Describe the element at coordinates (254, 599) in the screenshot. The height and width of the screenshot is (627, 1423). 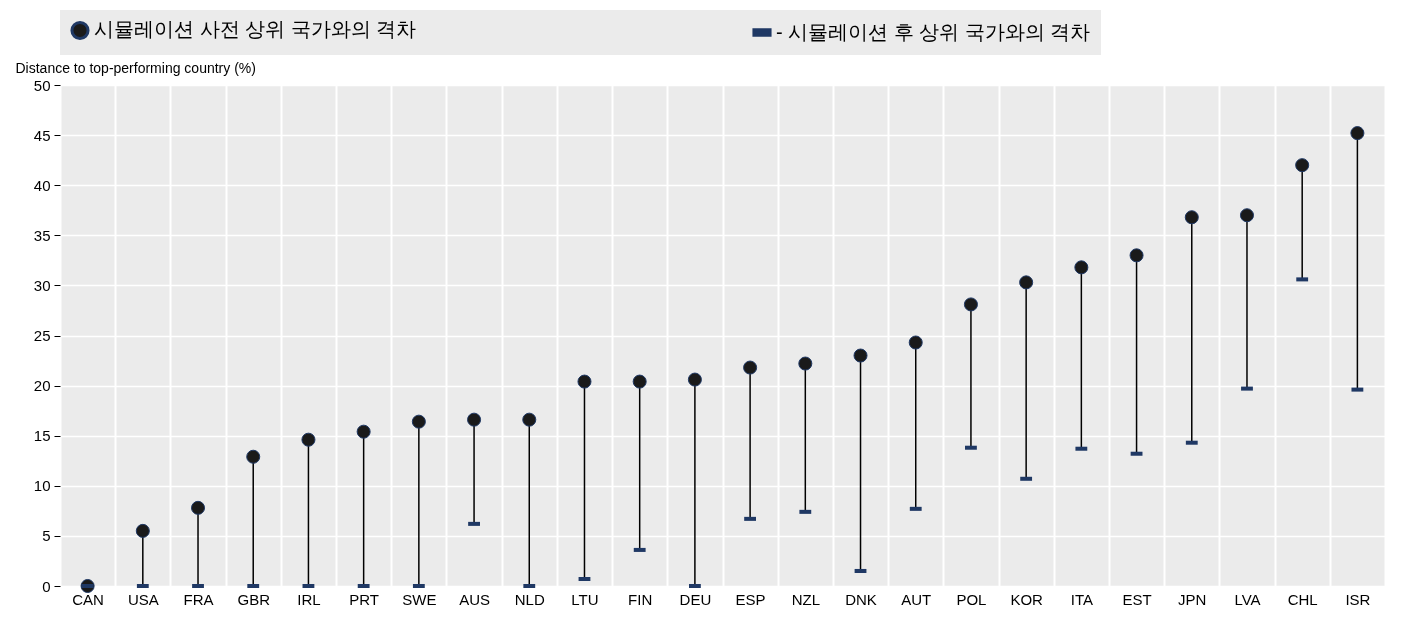
I see `x-tick-label: GBR` at that location.